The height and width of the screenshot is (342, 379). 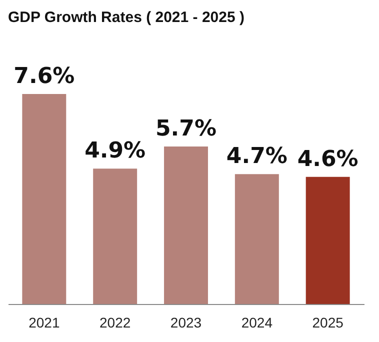 I want to click on data-label: 4.7%, so click(x=257, y=157).